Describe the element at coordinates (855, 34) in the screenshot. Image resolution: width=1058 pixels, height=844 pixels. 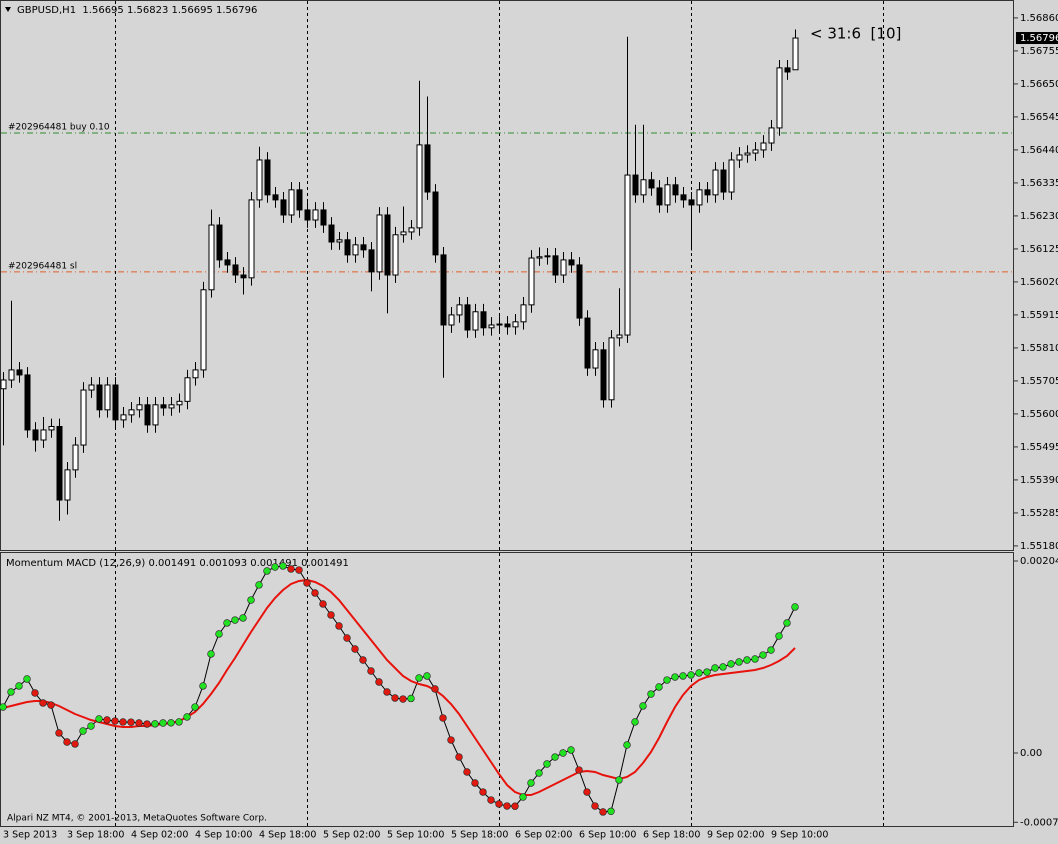
I see `annotation: < 31:6 [10]` at that location.